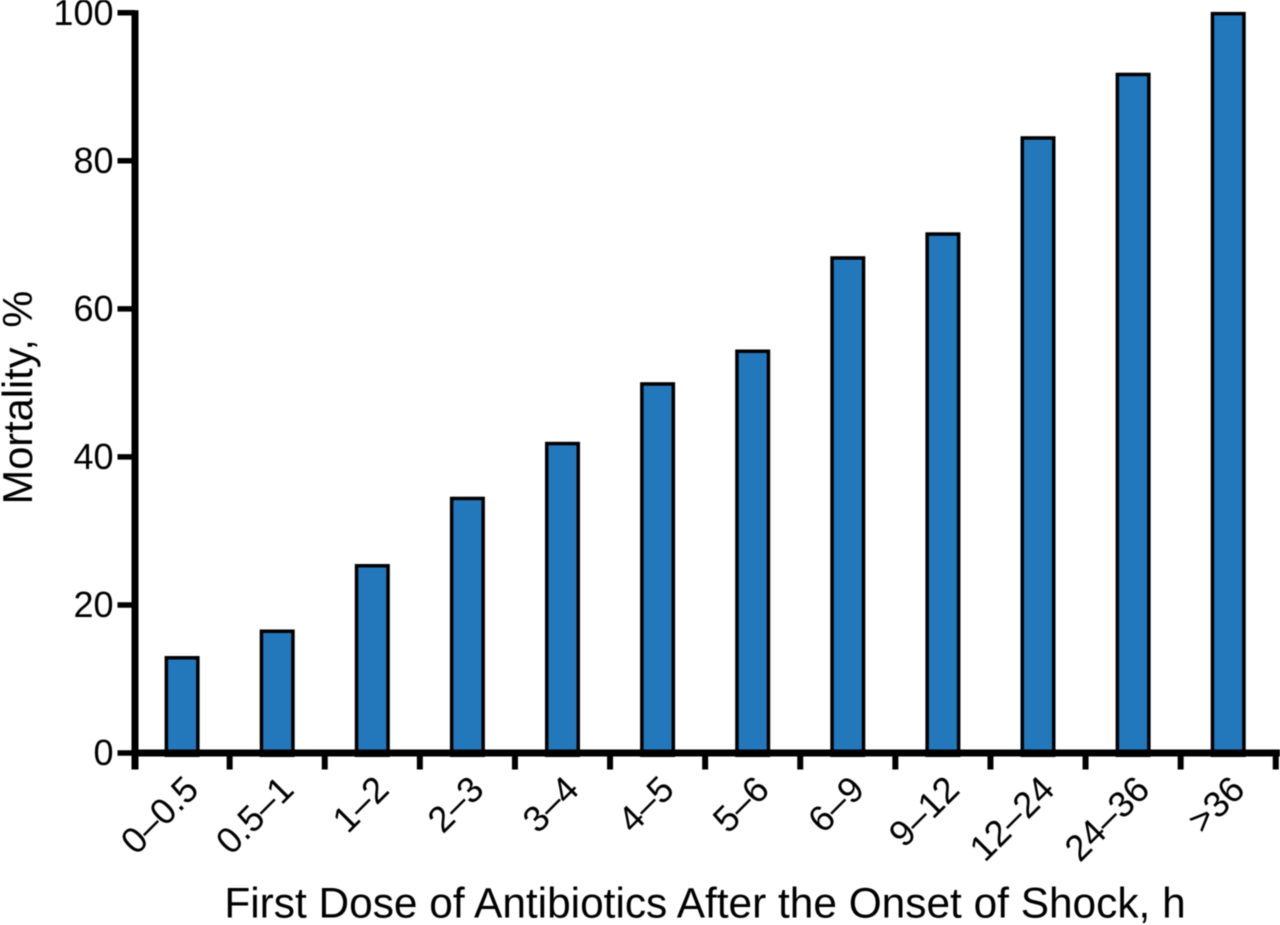 The width and height of the screenshot is (1280, 925). What do you see at coordinates (20, 398) in the screenshot?
I see `svg-text: Mortality, %` at bounding box center [20, 398].